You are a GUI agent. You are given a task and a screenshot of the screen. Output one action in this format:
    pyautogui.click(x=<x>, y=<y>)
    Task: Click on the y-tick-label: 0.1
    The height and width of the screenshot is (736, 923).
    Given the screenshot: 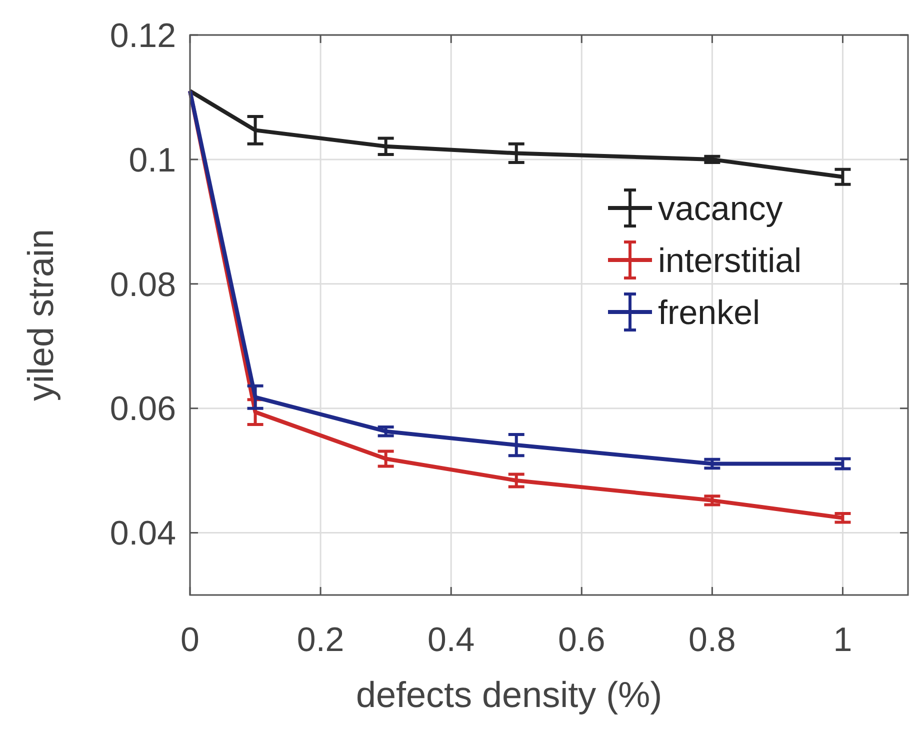 What is the action you would take?
    pyautogui.click(x=152, y=160)
    